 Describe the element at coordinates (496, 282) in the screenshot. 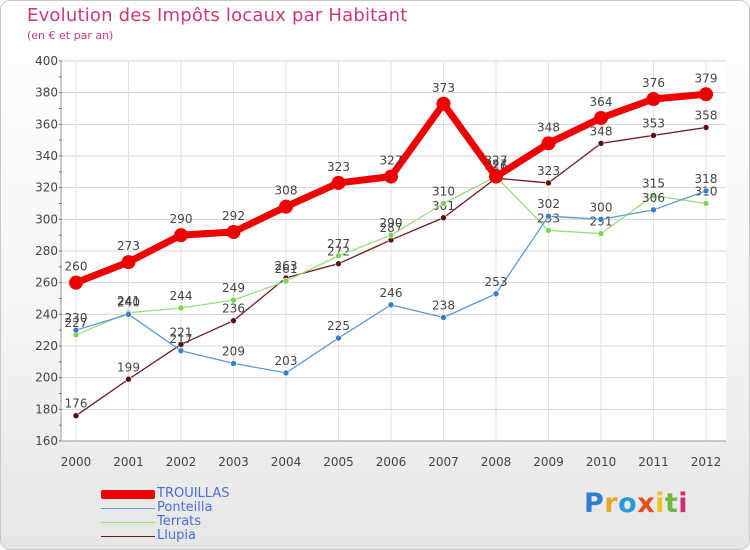

I see `data-label: 253` at that location.